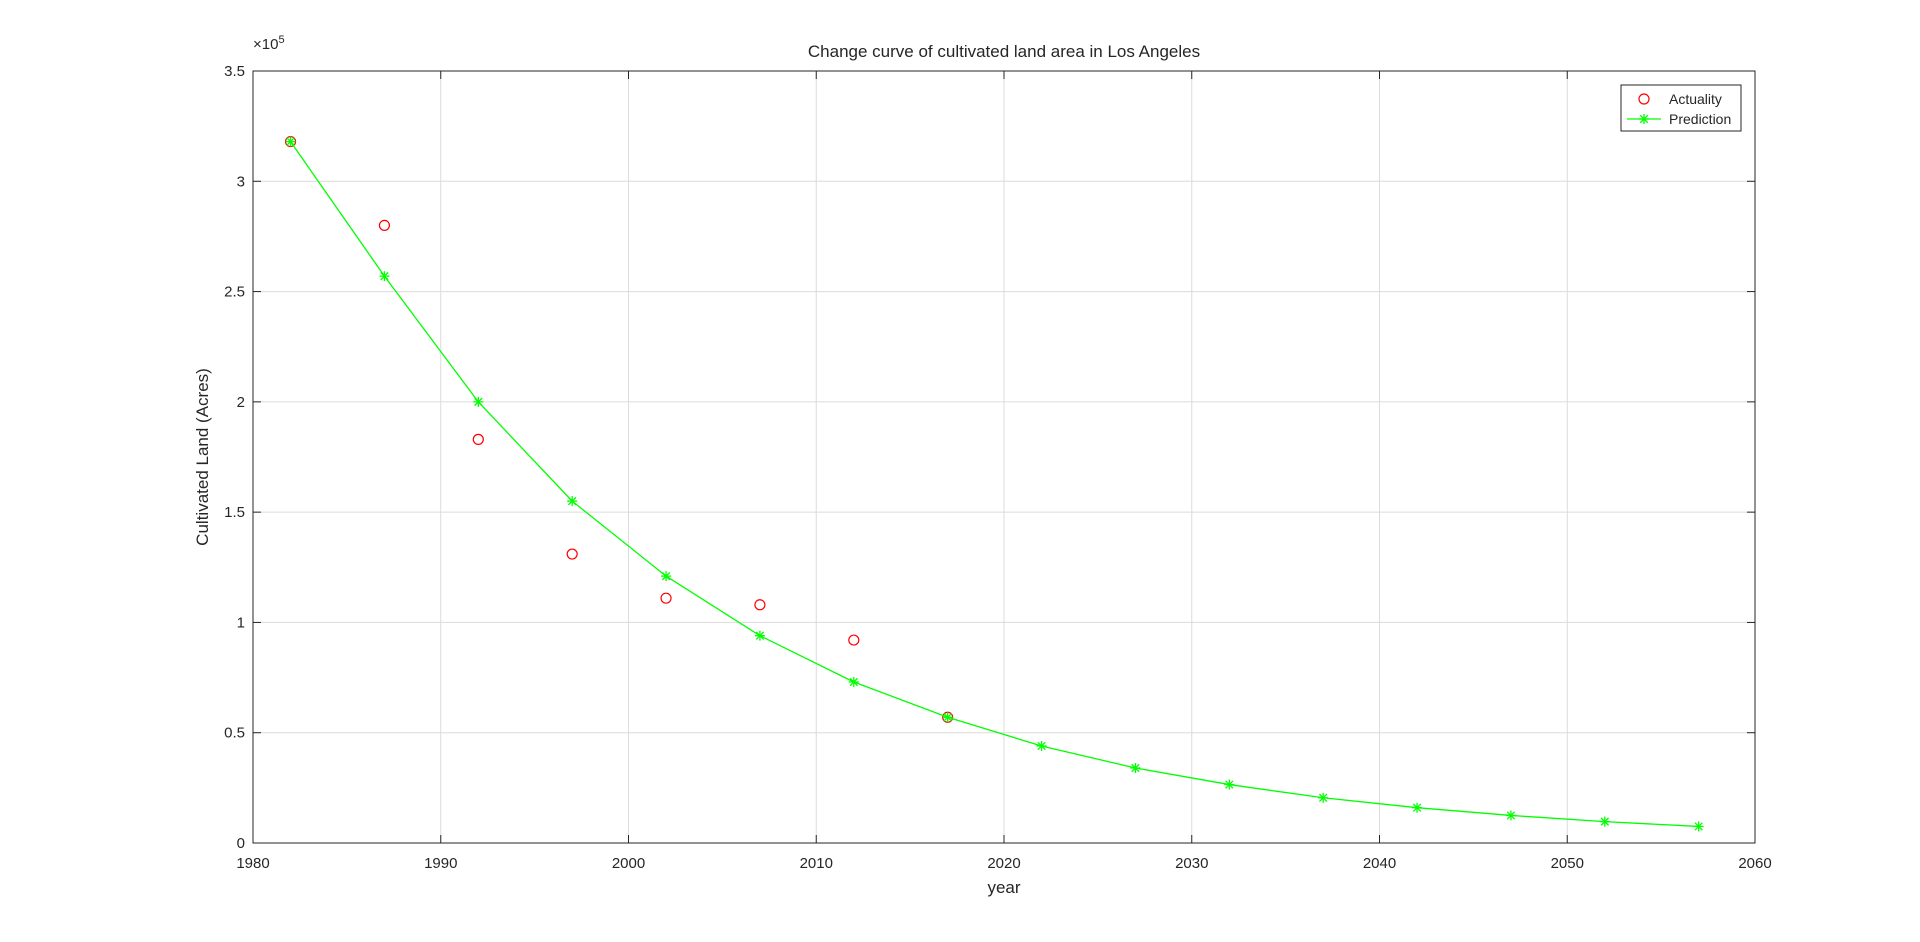 The image size is (1920, 942). Describe the element at coordinates (1754, 863) in the screenshot. I see `x-tick-label: 2060` at that location.